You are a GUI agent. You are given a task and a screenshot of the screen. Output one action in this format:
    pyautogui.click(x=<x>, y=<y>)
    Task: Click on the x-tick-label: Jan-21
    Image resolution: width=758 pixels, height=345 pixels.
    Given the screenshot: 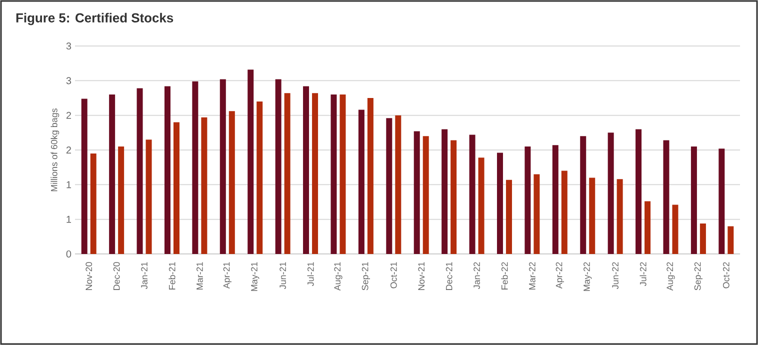 What is the action you would take?
    pyautogui.click(x=144, y=276)
    